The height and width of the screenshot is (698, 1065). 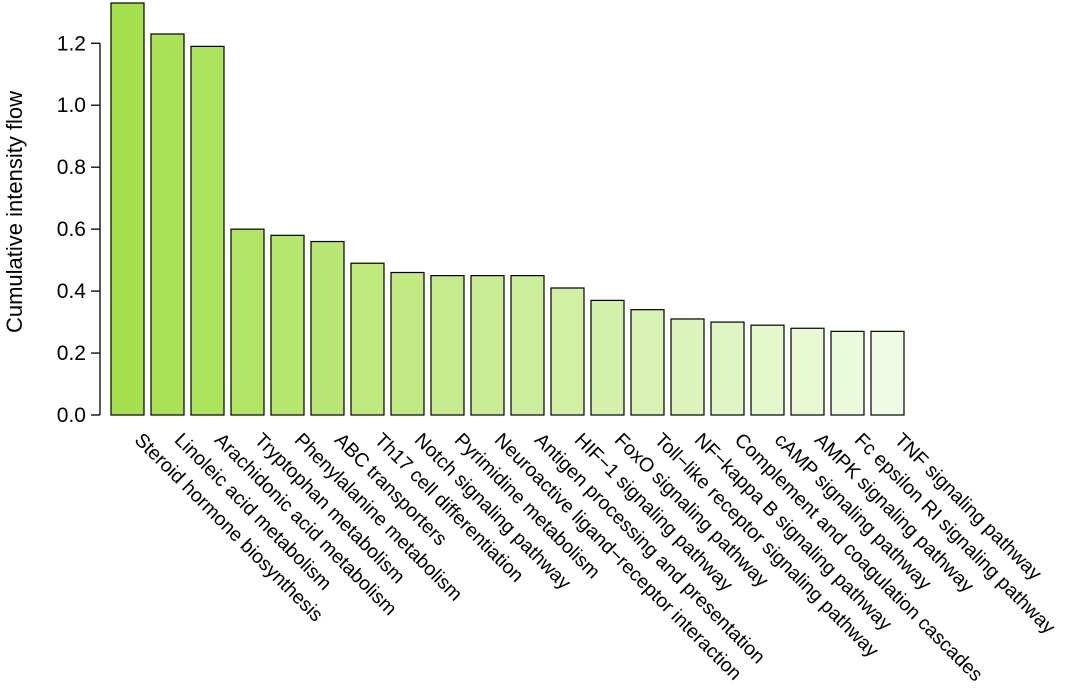 I want to click on y-axis-title: Cumulative intensity flow, so click(x=14, y=212).